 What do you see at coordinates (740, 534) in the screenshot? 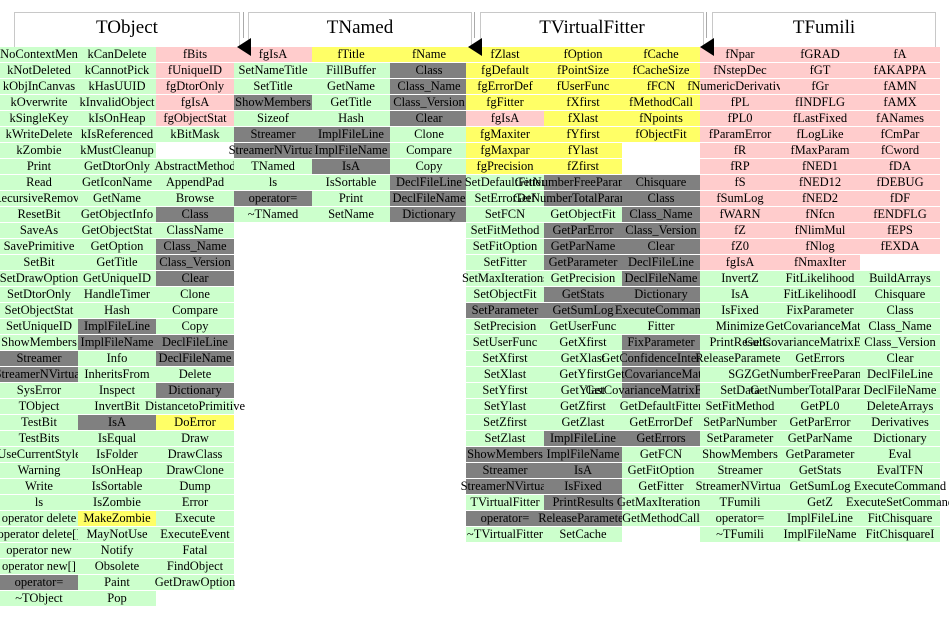
I see `member-cell: ~TFumili` at bounding box center [740, 534].